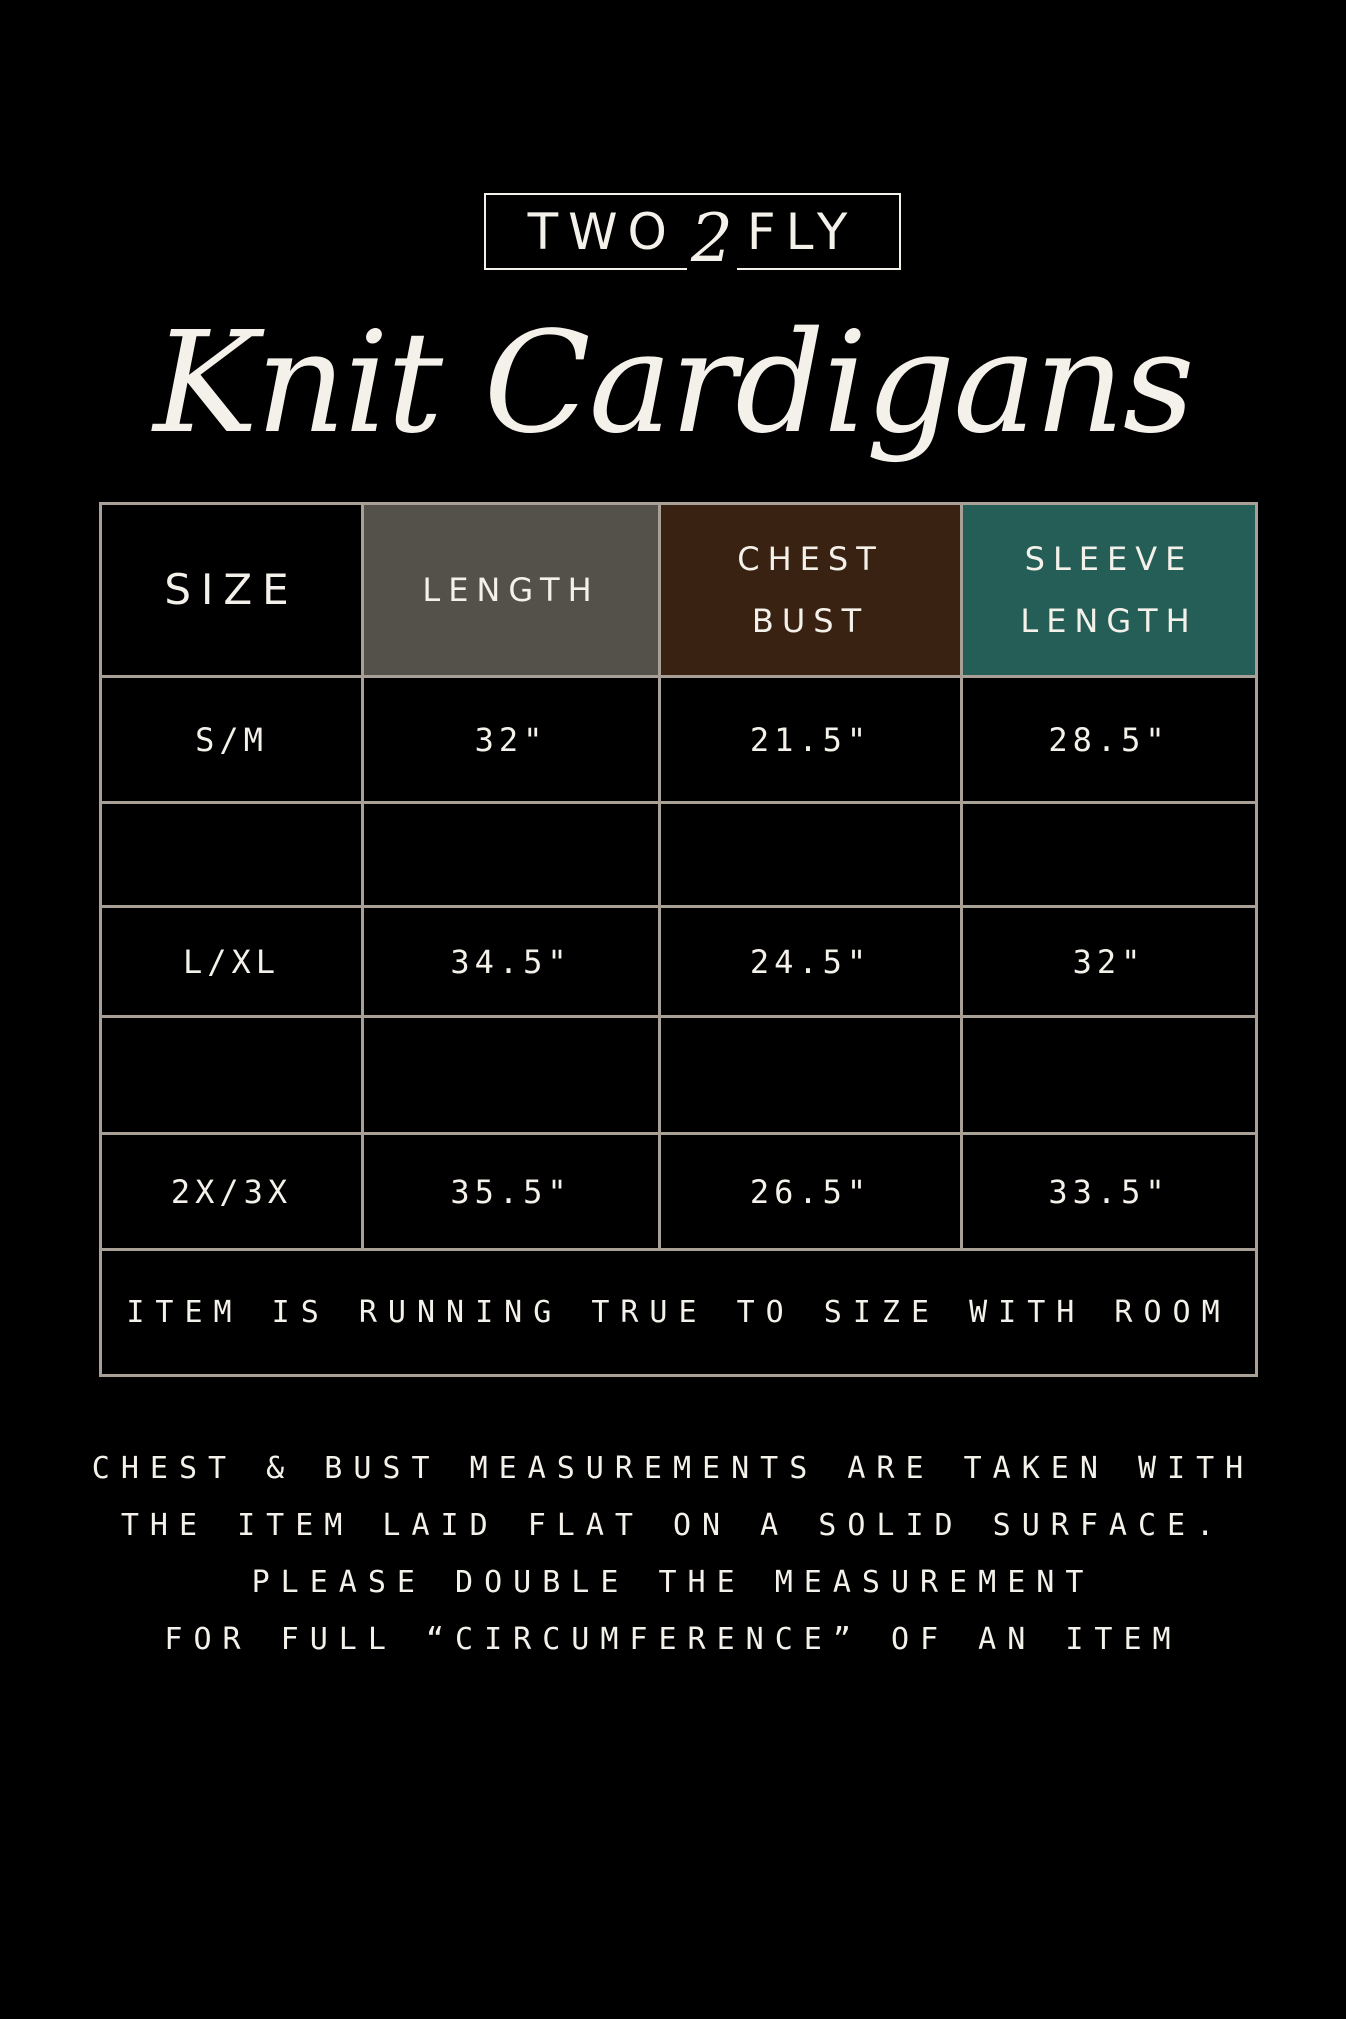 This screenshot has width=1346, height=2019. Describe the element at coordinates (810, 1191) in the screenshot. I see `cell-chest: 26.5"` at that location.